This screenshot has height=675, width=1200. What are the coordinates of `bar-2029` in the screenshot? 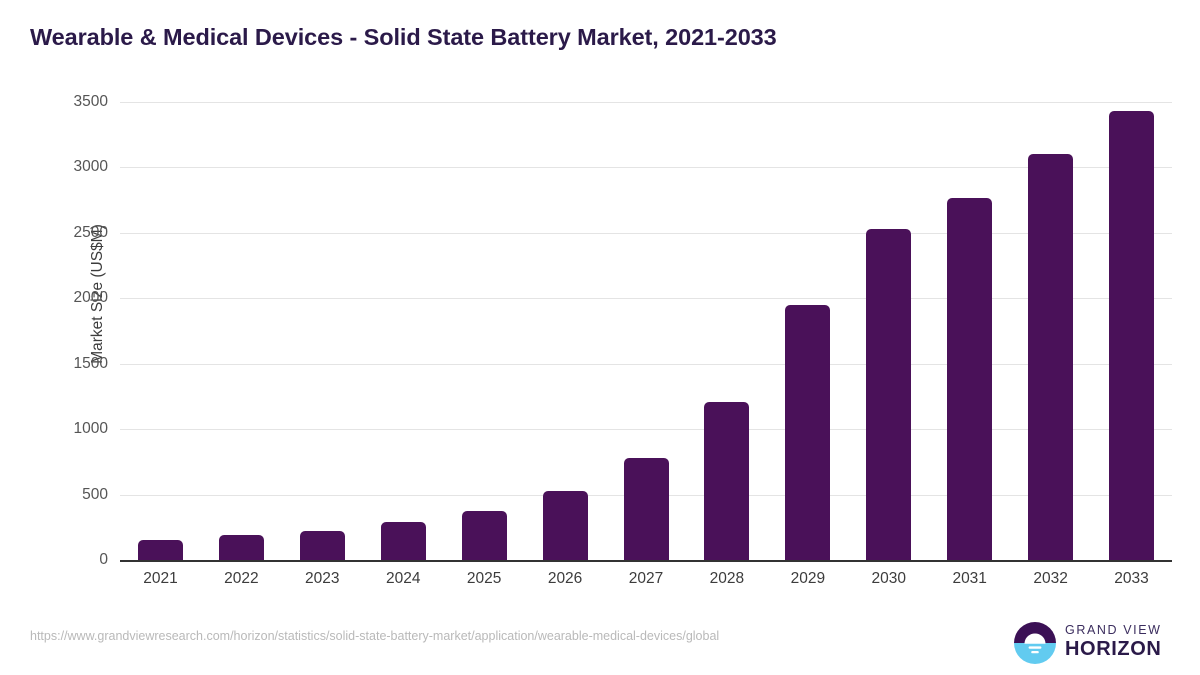 It's located at (808, 432).